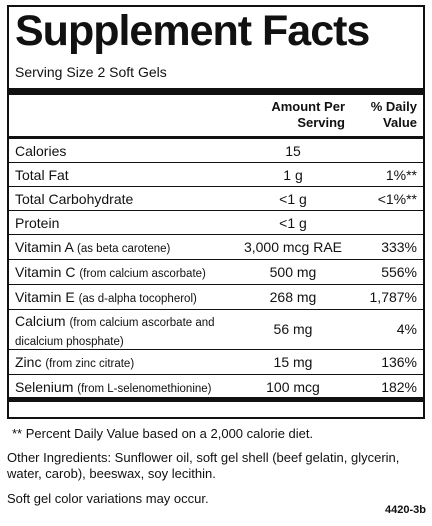 The height and width of the screenshot is (526, 432). I want to click on nutrient-source: (from zinc citrate), so click(90, 364).